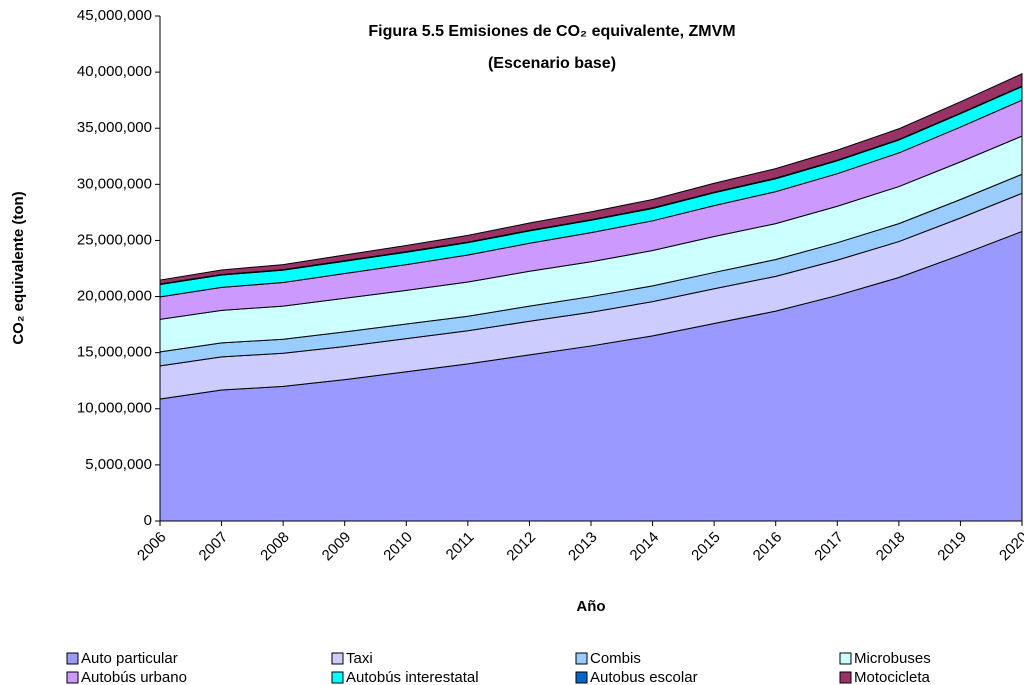  What do you see at coordinates (398, 547) in the screenshot?
I see `x-tick-label: 2010` at bounding box center [398, 547].